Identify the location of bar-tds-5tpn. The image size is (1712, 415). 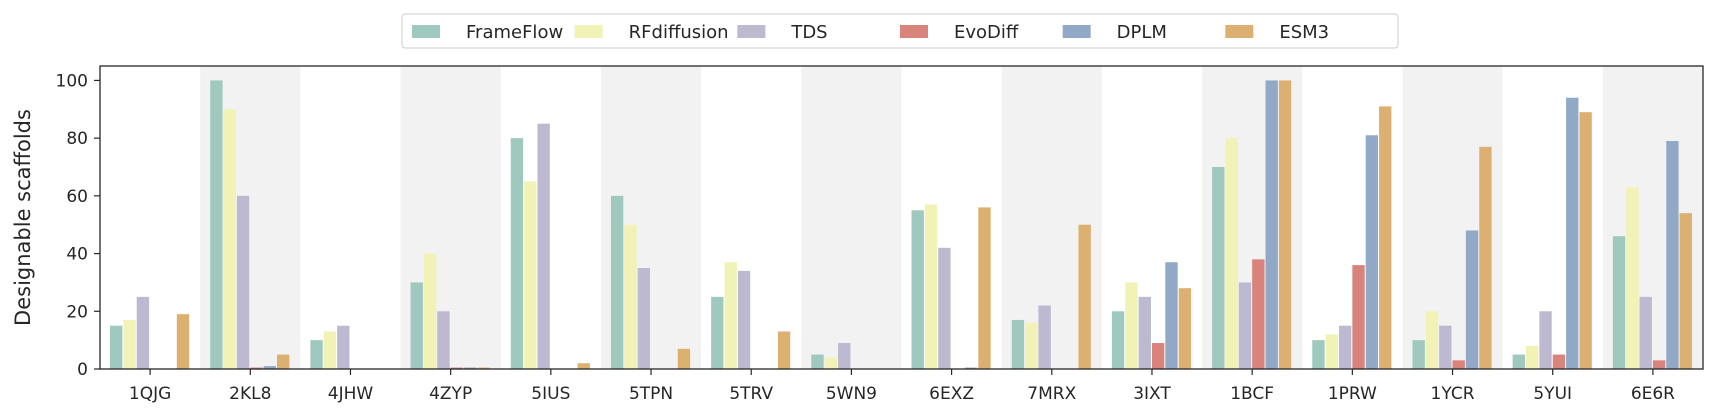
(644, 318).